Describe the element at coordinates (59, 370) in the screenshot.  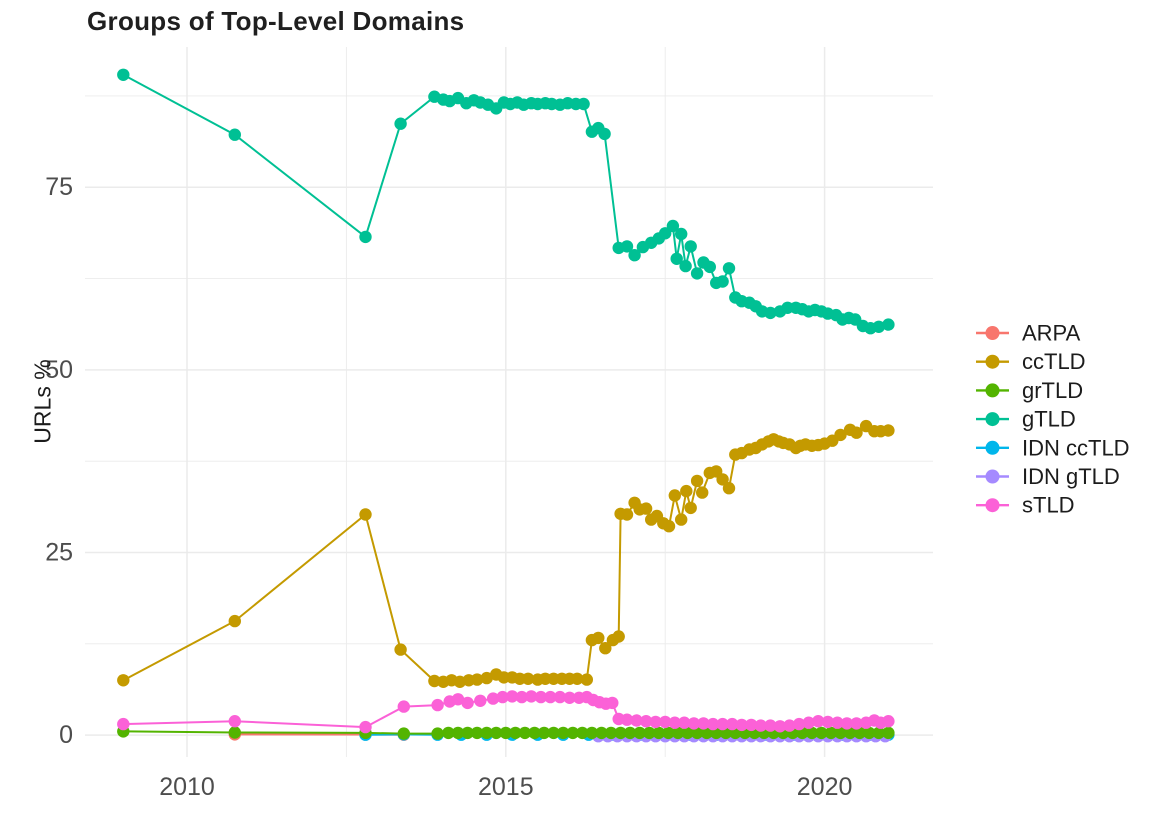
I see `y-tick-label: 50` at that location.